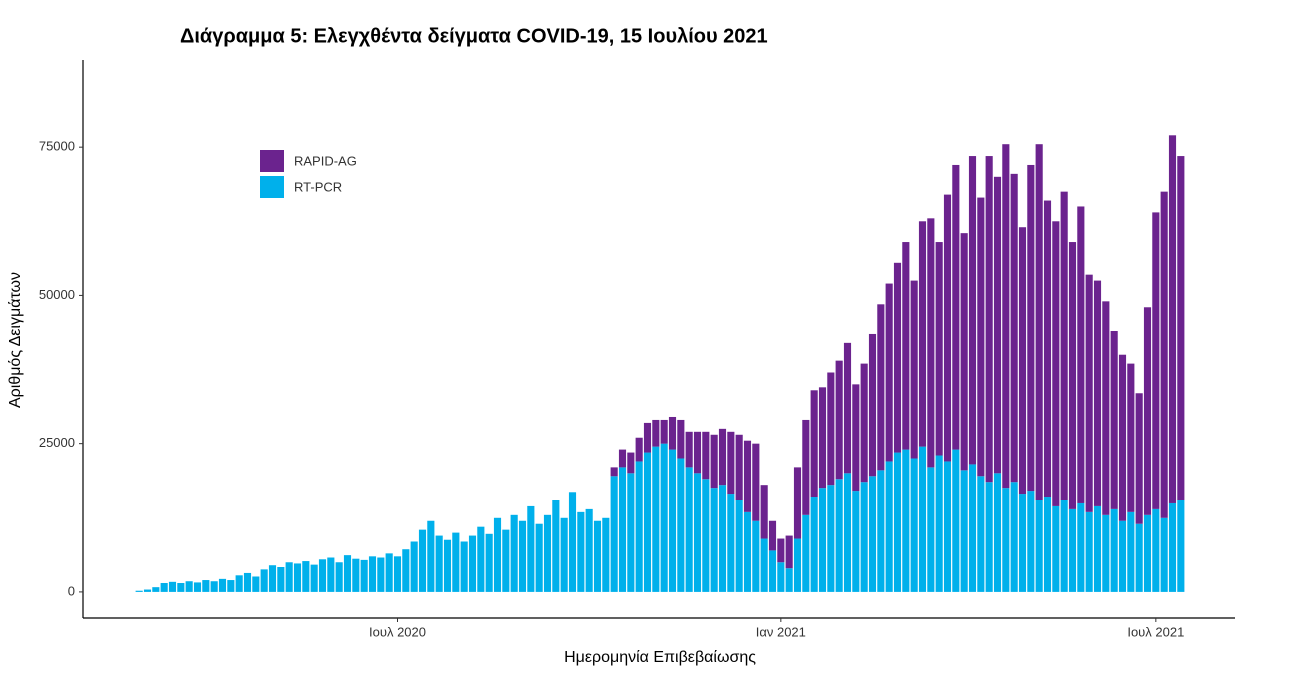  What do you see at coordinates (57, 442) in the screenshot?
I see `y-tick-label: 25000` at bounding box center [57, 442].